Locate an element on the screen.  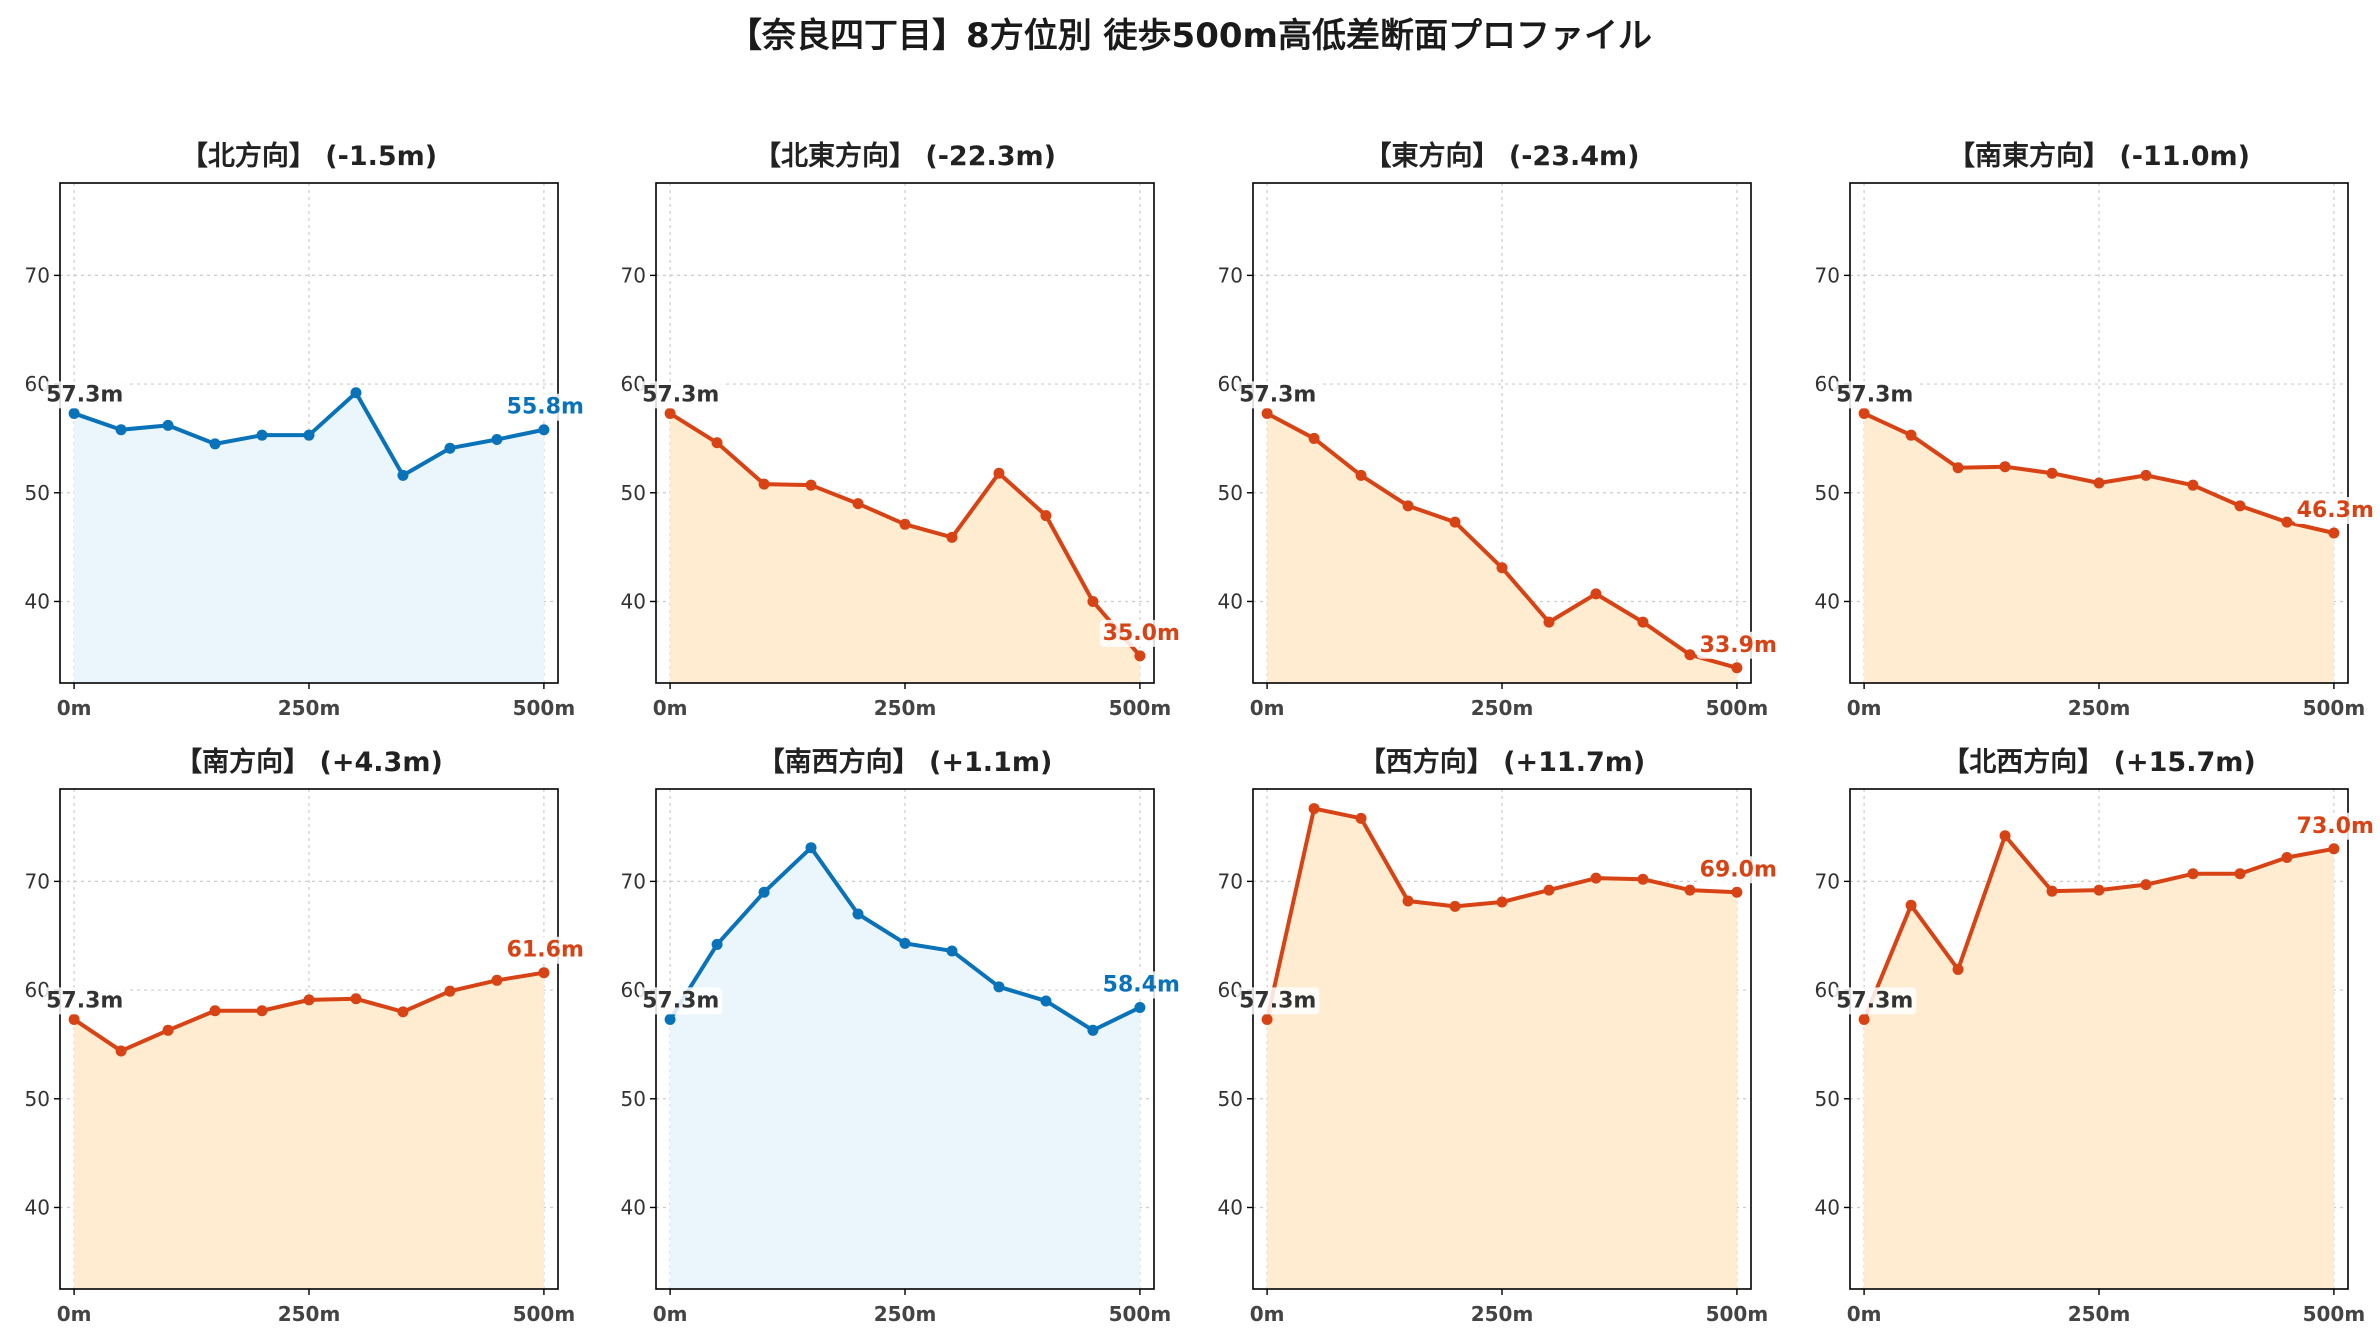
end-value-label: 35.0m is located at coordinates (1141, 633).